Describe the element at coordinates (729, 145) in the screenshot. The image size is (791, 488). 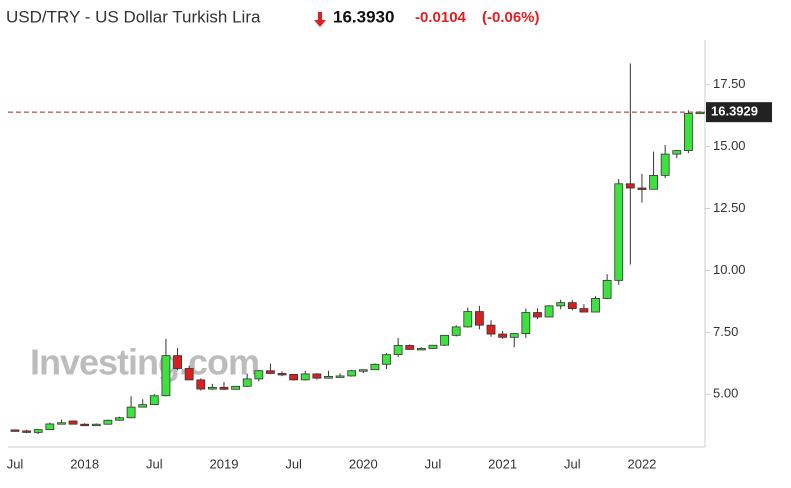
I see `y-tick-label: 15.00` at that location.